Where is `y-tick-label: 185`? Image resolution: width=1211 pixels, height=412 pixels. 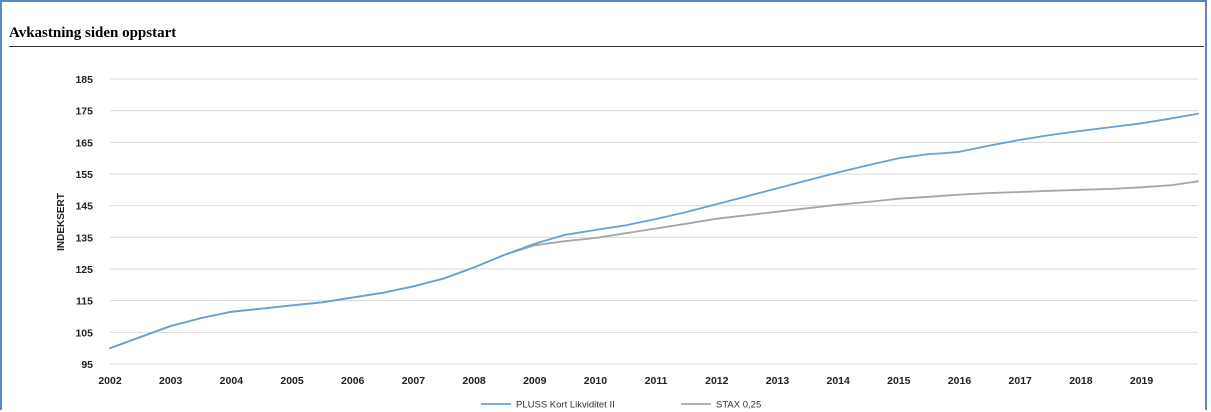
y-tick-label: 185 is located at coordinates (84, 80).